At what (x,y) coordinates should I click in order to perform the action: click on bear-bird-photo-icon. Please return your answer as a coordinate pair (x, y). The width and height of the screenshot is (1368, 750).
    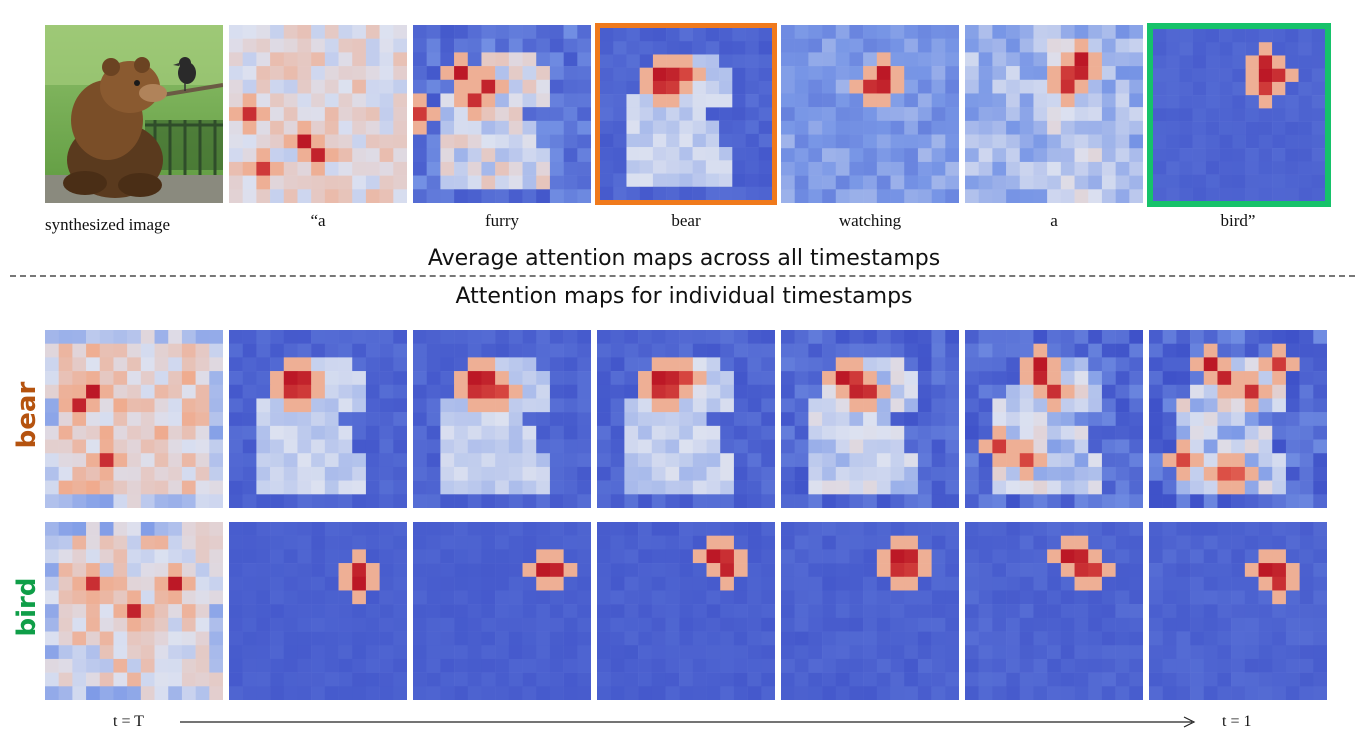
    Looking at the image, I should click on (134, 114).